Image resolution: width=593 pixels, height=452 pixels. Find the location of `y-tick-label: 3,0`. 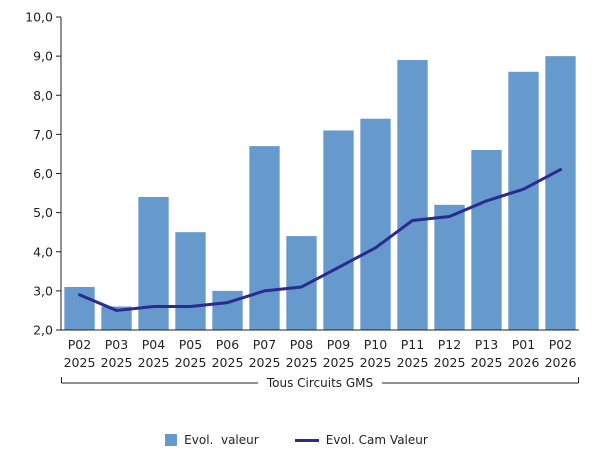

y-tick-label: 3,0 is located at coordinates (43, 290).